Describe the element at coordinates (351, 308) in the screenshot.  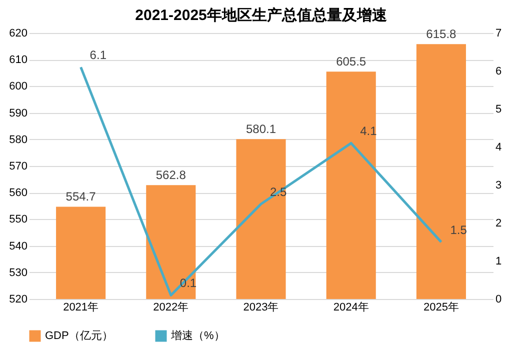
I see `x-tick-label: 2024年` at that location.